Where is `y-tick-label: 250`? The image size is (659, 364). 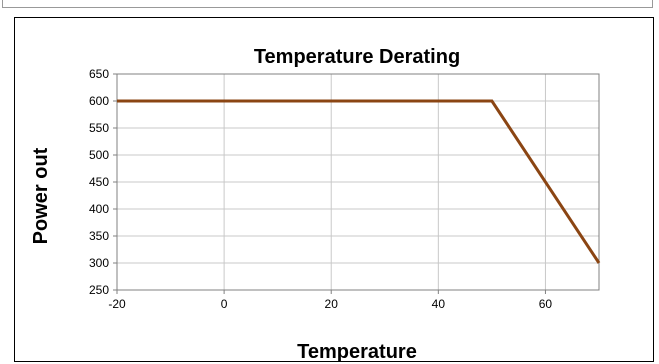
y-tick-label: 250 is located at coordinates (99, 290).